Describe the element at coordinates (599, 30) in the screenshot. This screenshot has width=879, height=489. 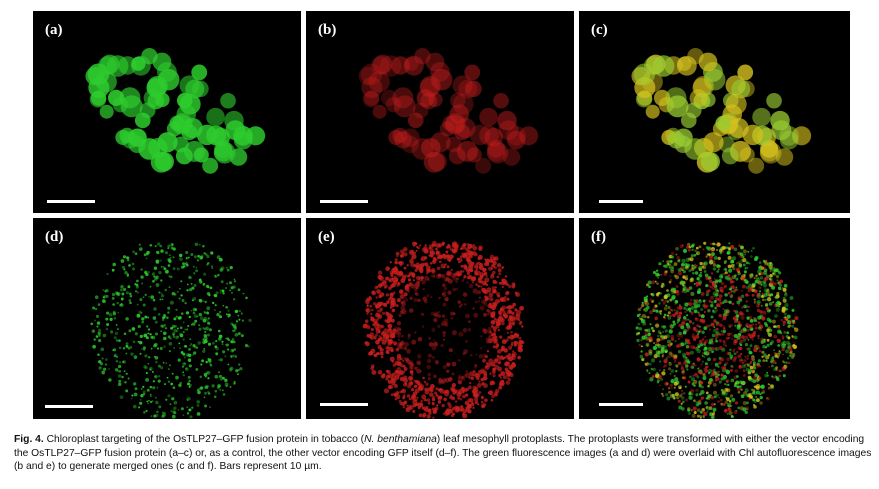
I see `panel-label: (c)` at that location.